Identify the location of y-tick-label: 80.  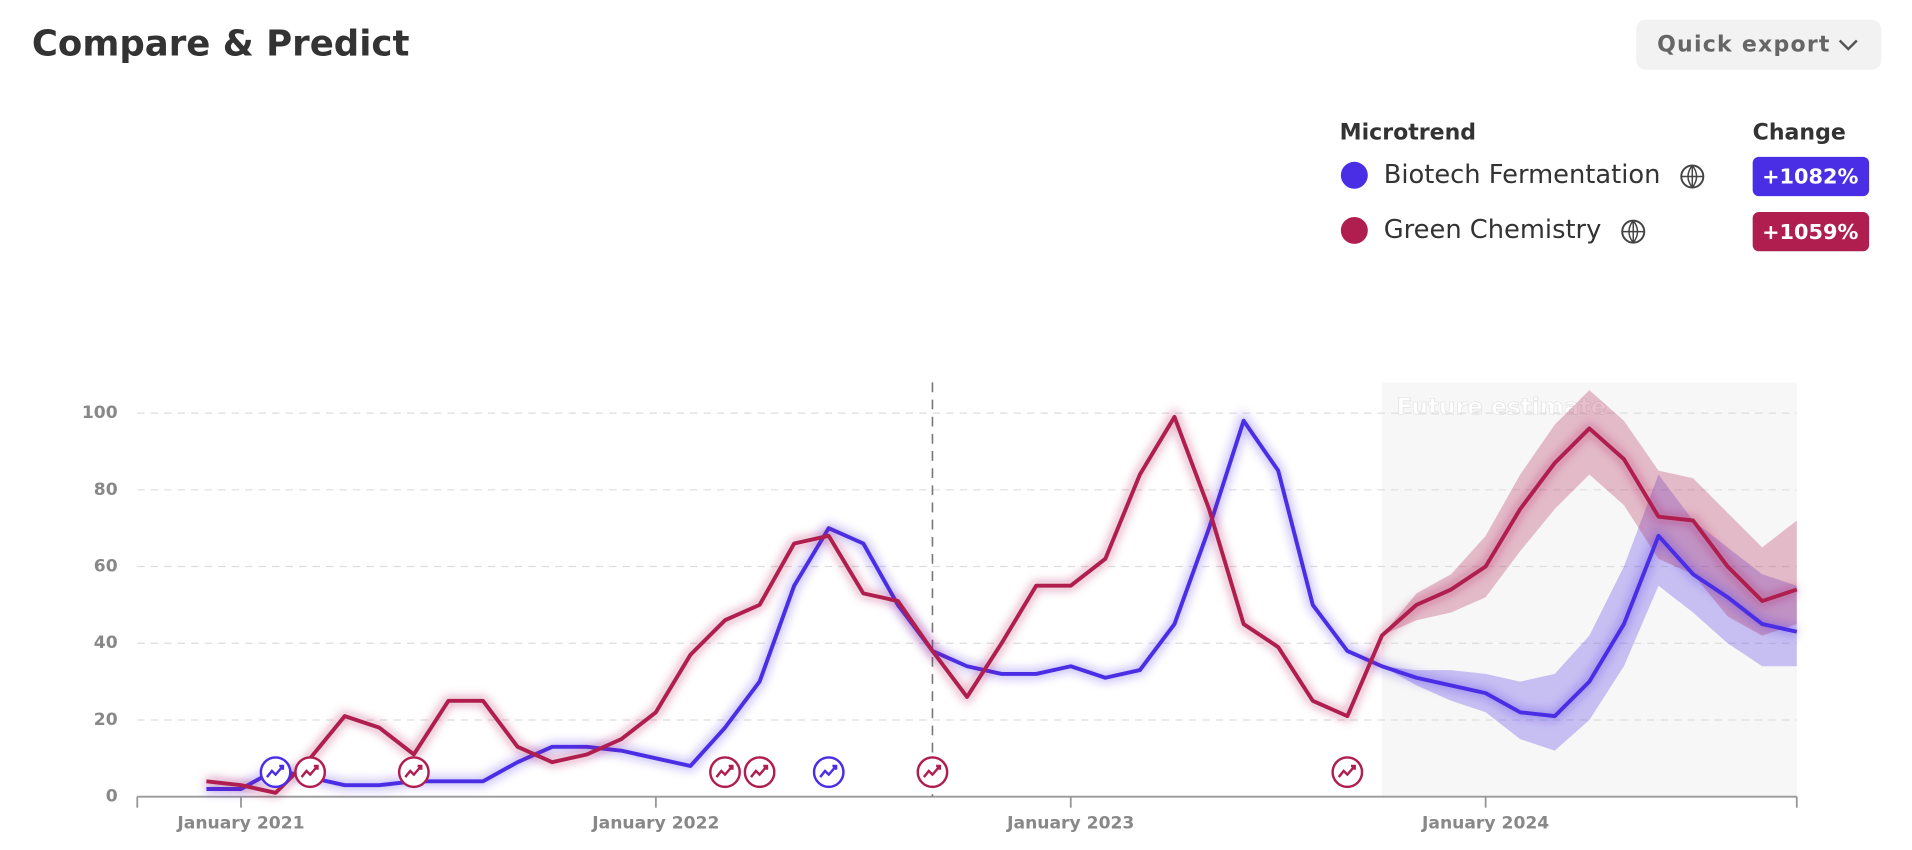
(106, 490).